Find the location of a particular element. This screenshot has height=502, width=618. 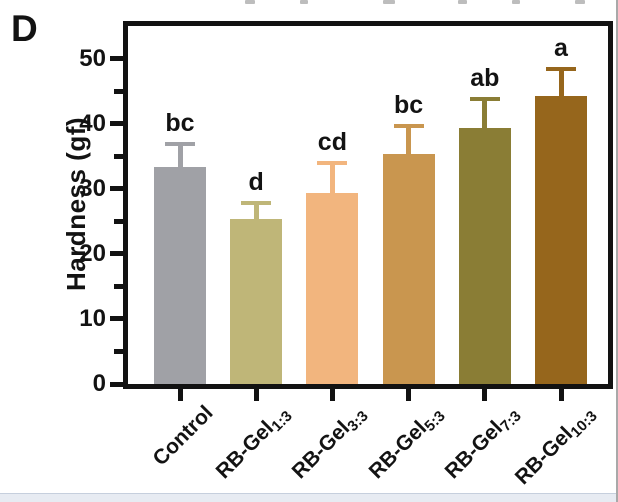

x-label-base: Control is located at coordinates (183, 436).